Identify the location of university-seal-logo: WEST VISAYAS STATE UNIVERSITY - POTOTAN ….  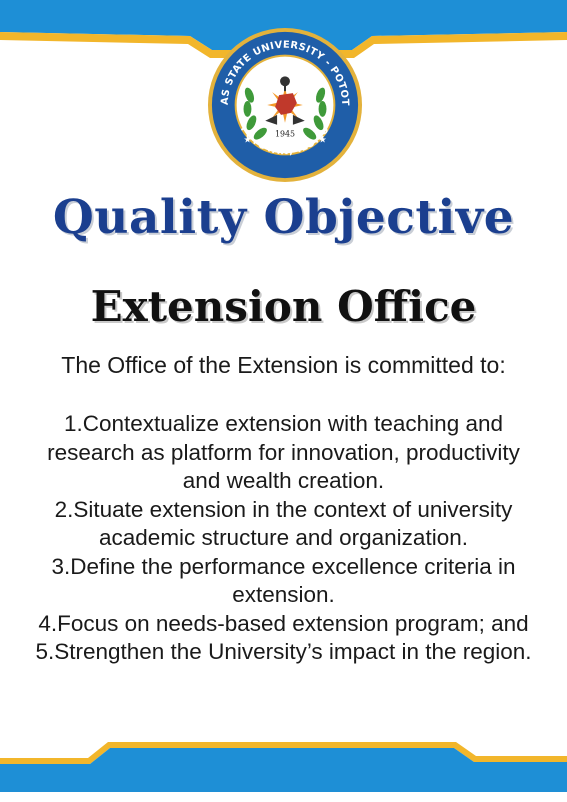
(284, 104).